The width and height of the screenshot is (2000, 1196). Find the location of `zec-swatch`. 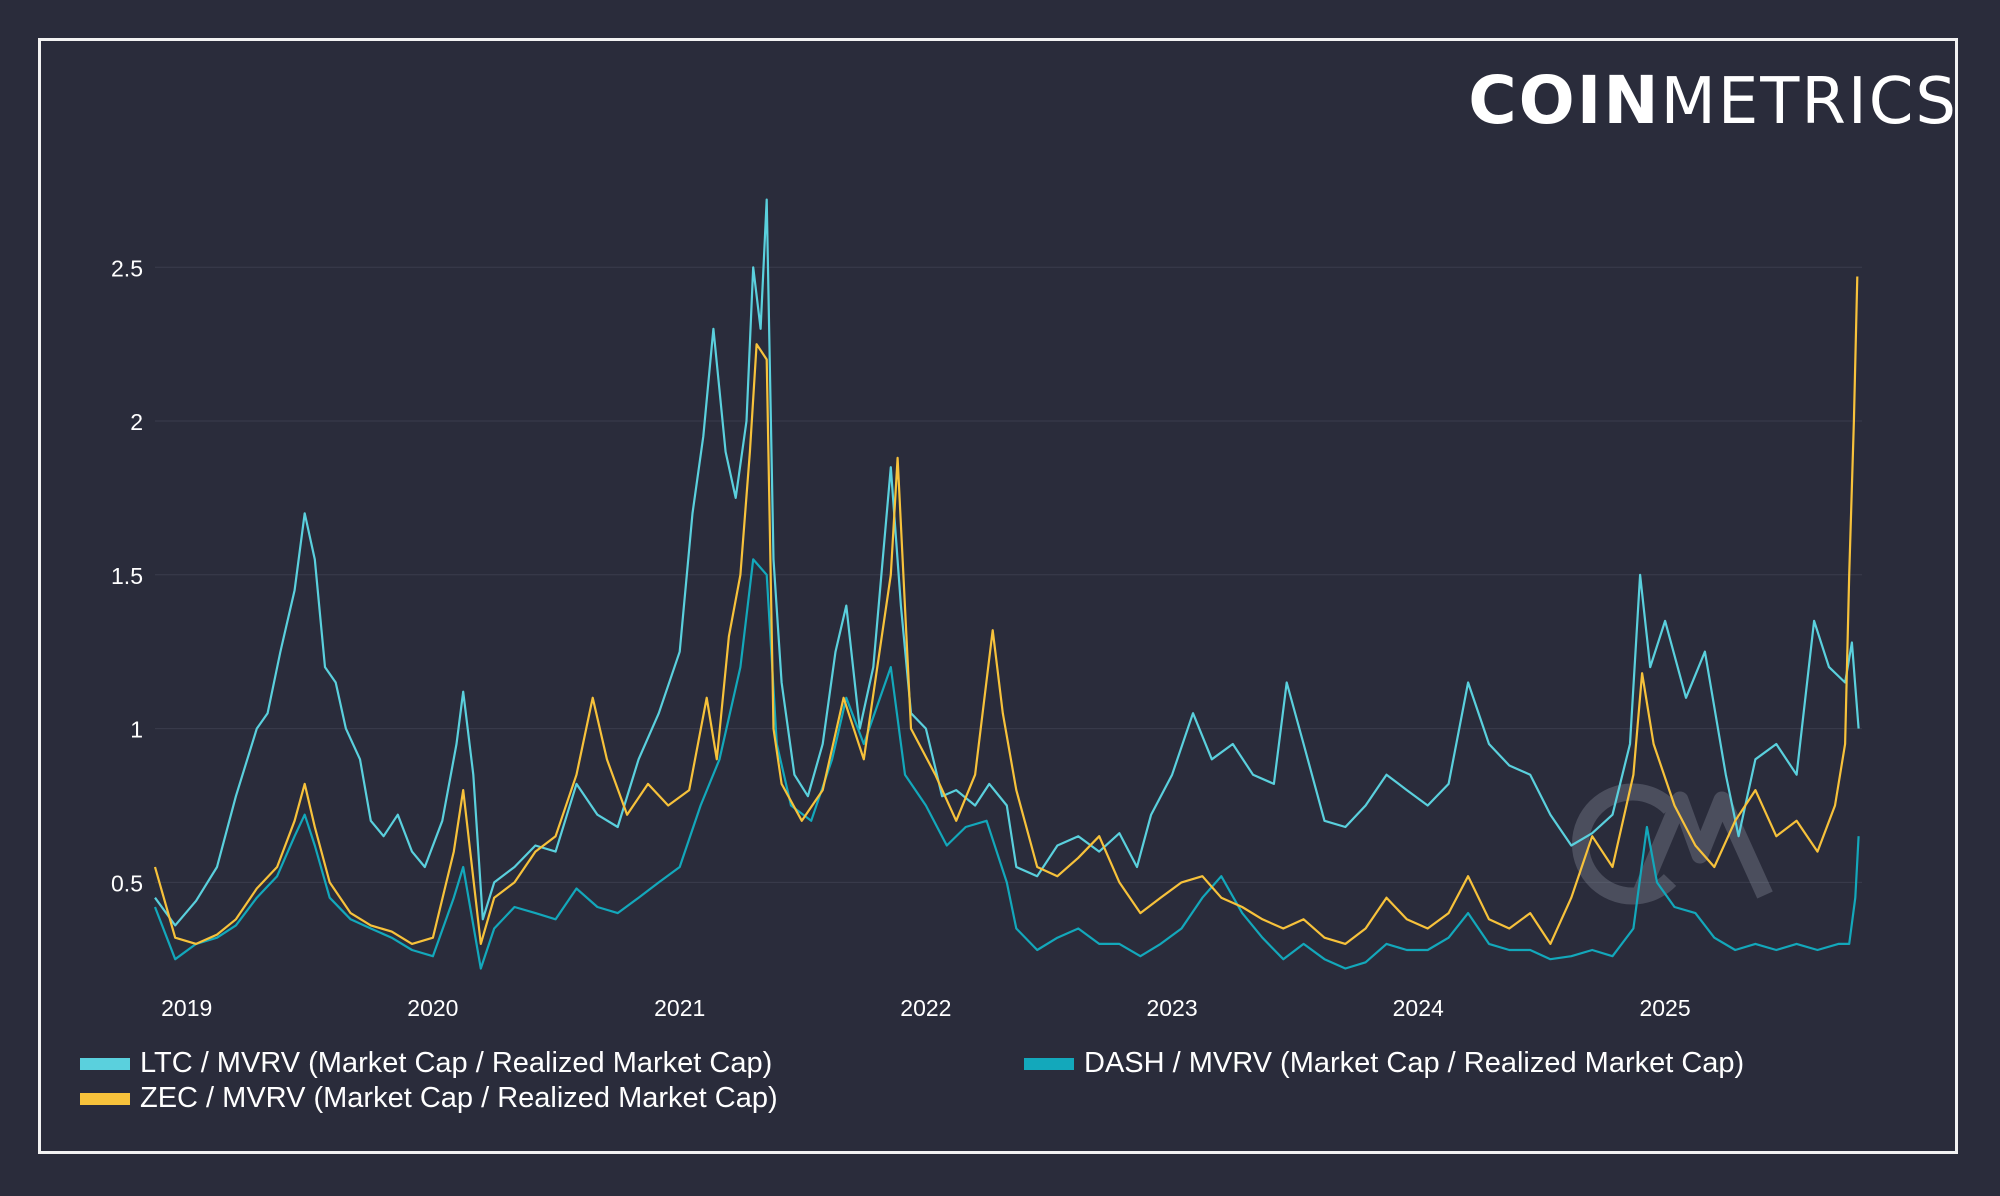

zec-swatch is located at coordinates (105, 1098).